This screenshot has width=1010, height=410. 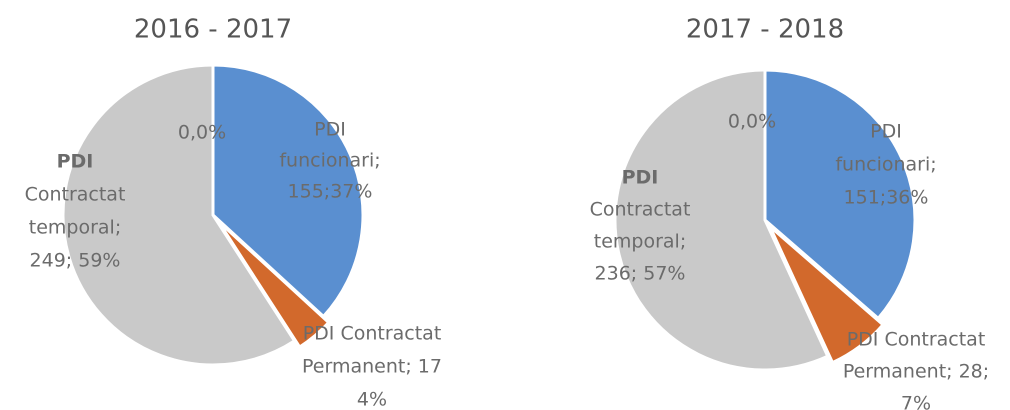 What do you see at coordinates (916, 401) in the screenshot?
I see `data-label: 7%` at bounding box center [916, 401].